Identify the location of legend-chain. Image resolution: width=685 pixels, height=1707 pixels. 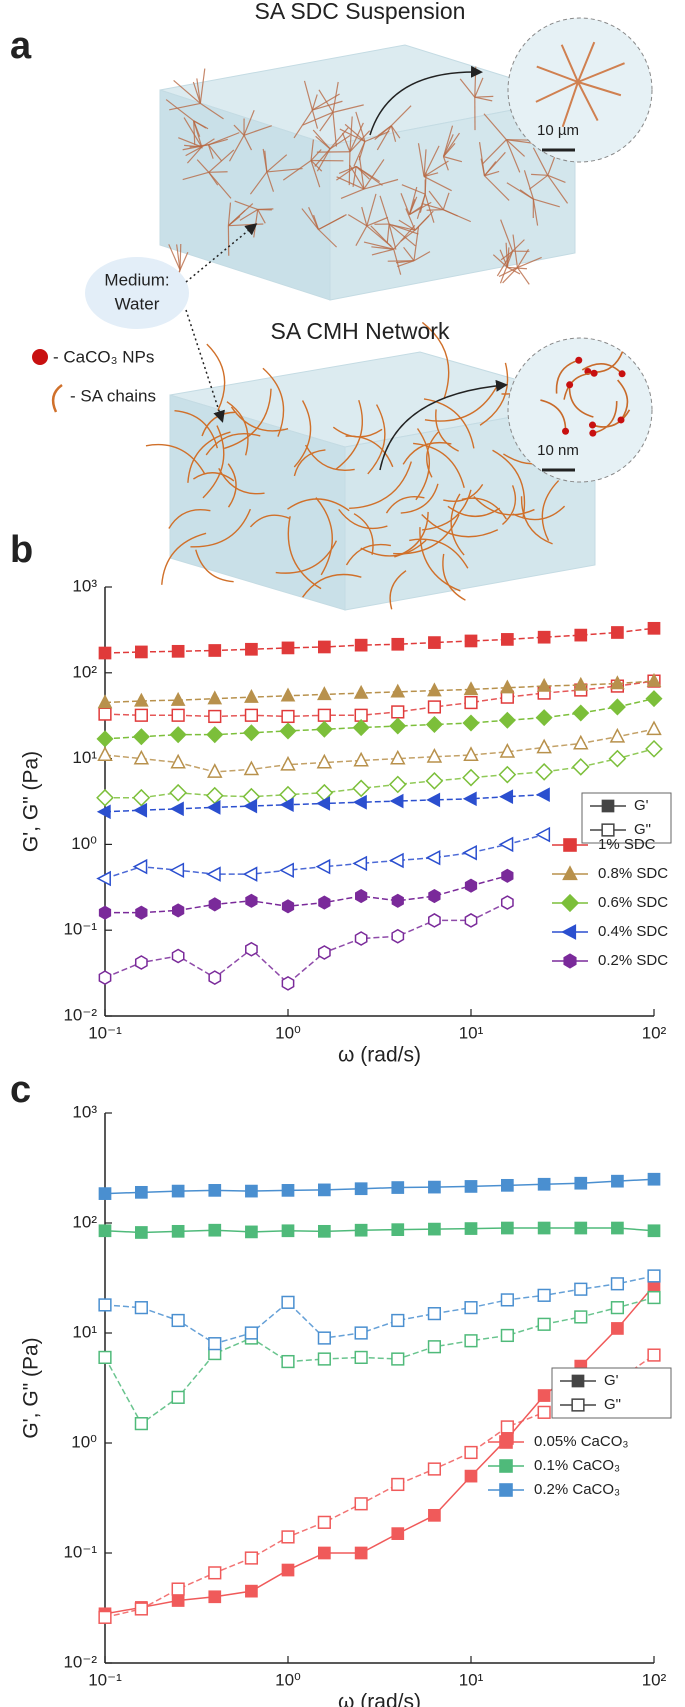
(57, 398).